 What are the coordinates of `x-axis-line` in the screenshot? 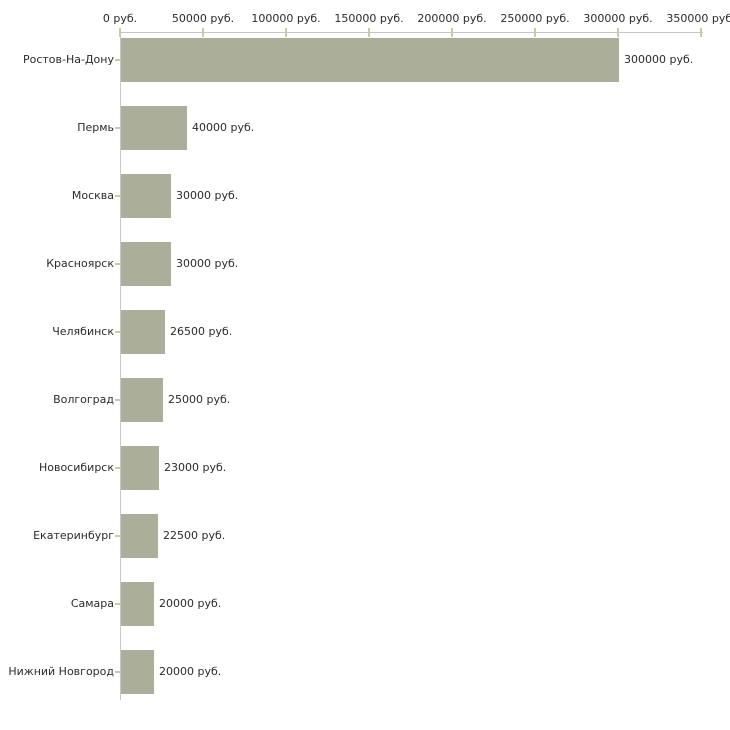 It's located at (411, 32).